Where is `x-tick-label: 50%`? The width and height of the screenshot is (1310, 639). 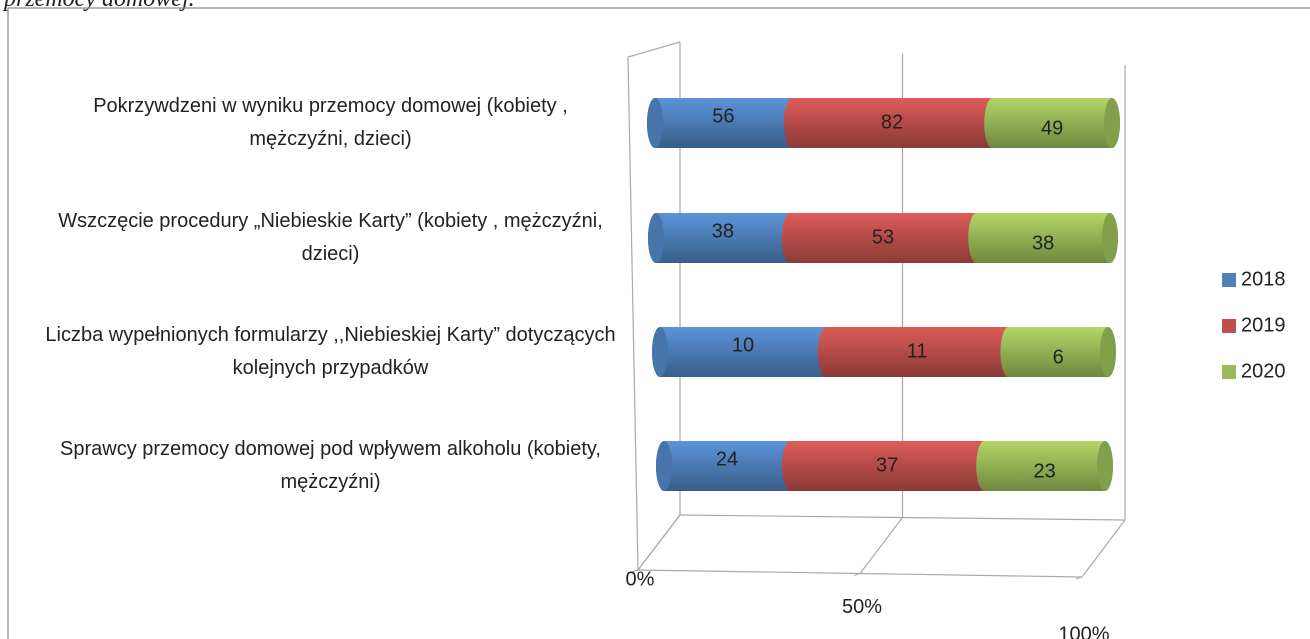
x-tick-label: 50% is located at coordinates (862, 607).